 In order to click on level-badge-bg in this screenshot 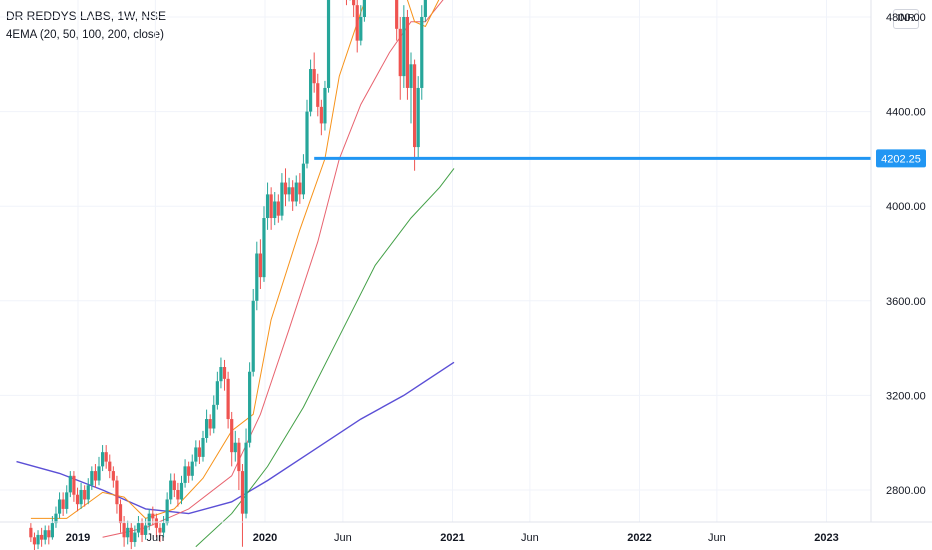, I will do `click(901, 158)`.